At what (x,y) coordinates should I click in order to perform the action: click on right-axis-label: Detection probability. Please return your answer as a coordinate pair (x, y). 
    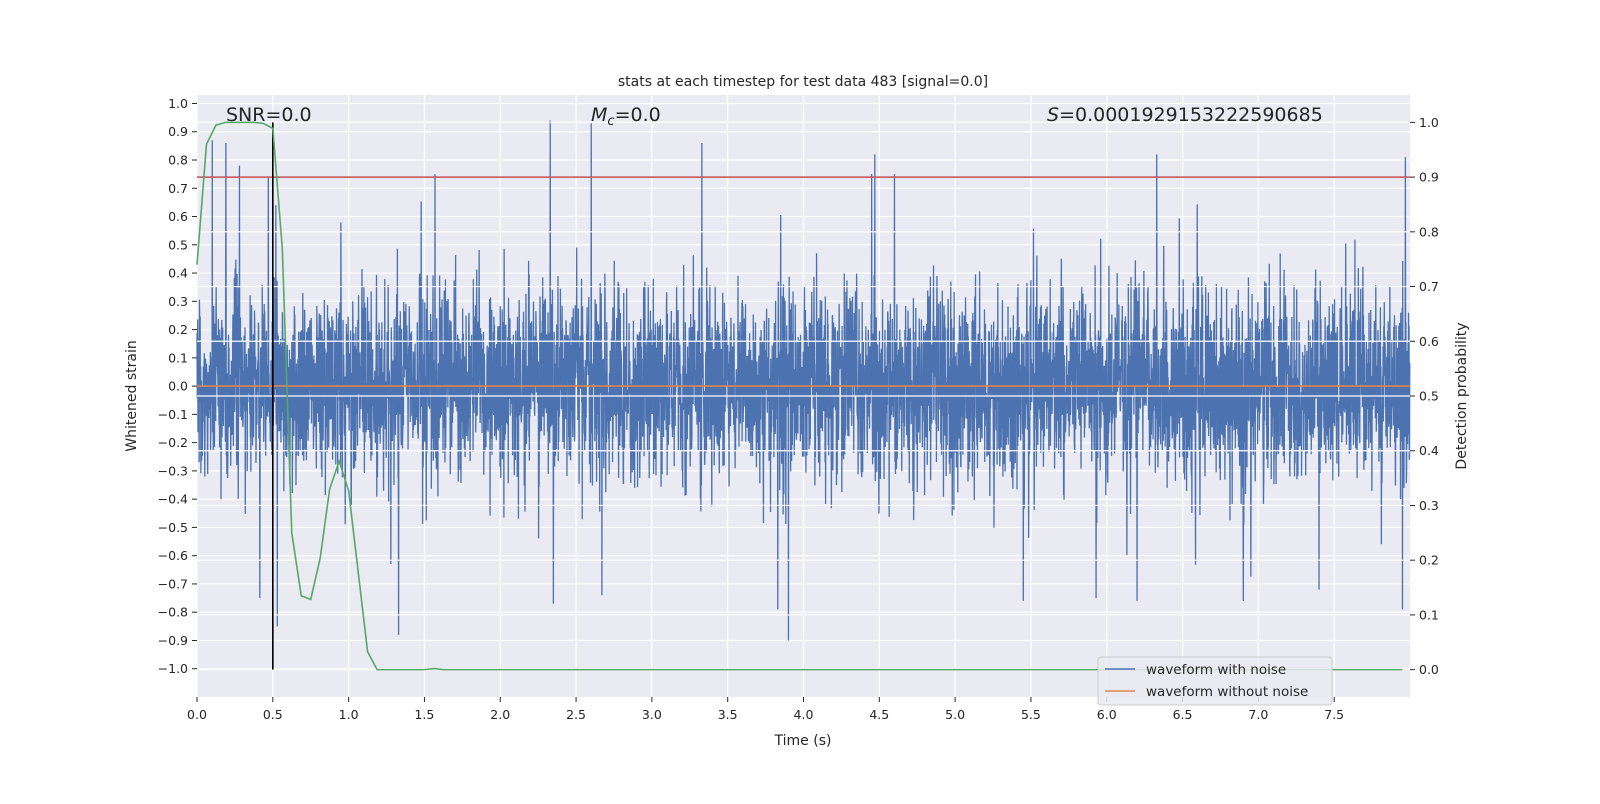
    Looking at the image, I should click on (1462, 395).